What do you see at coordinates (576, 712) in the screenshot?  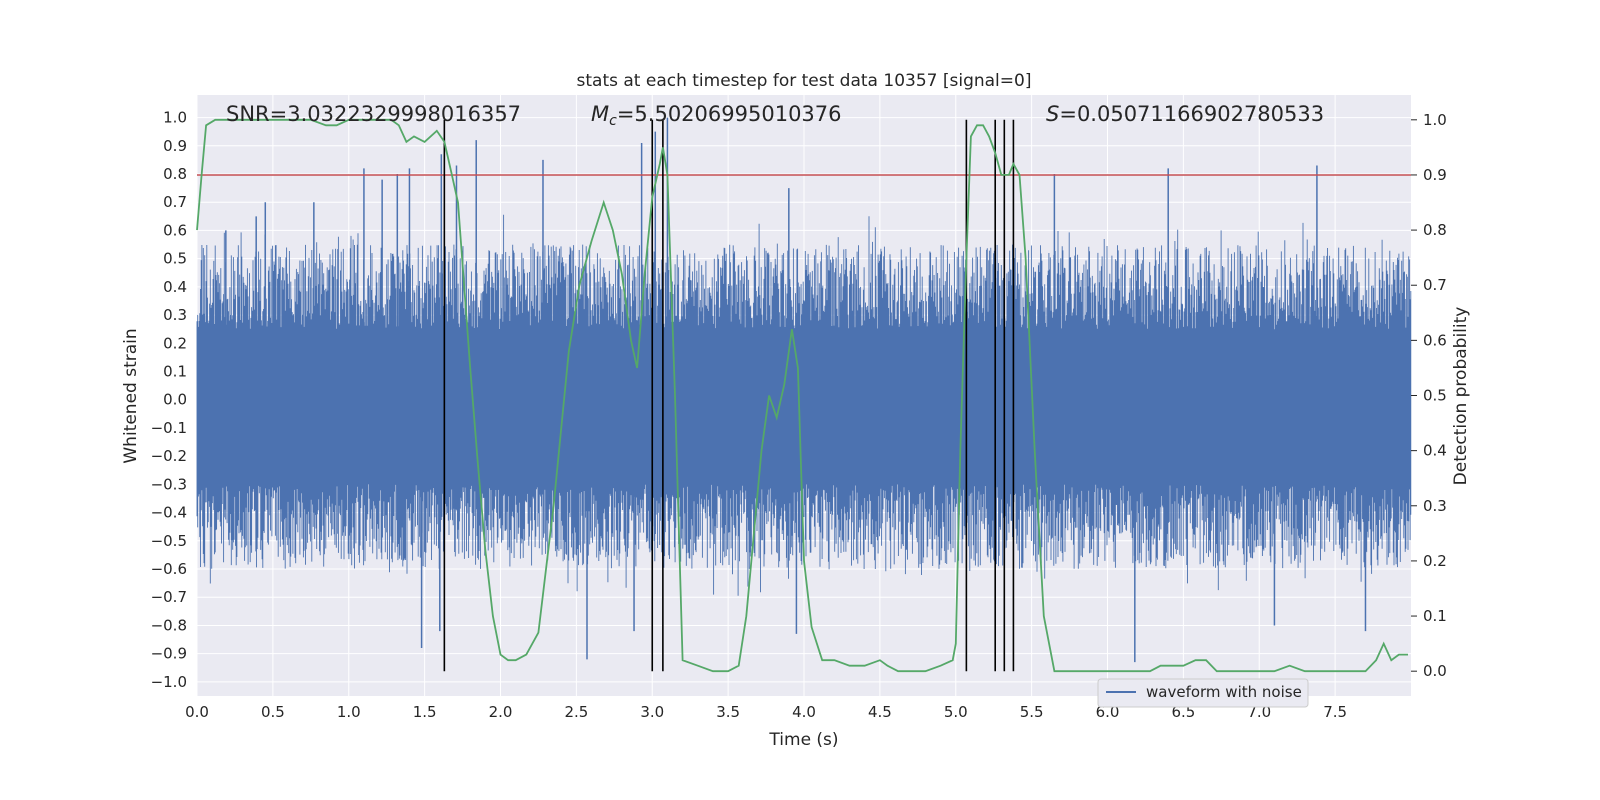 I see `x-tick-label: 2.5` at bounding box center [576, 712].